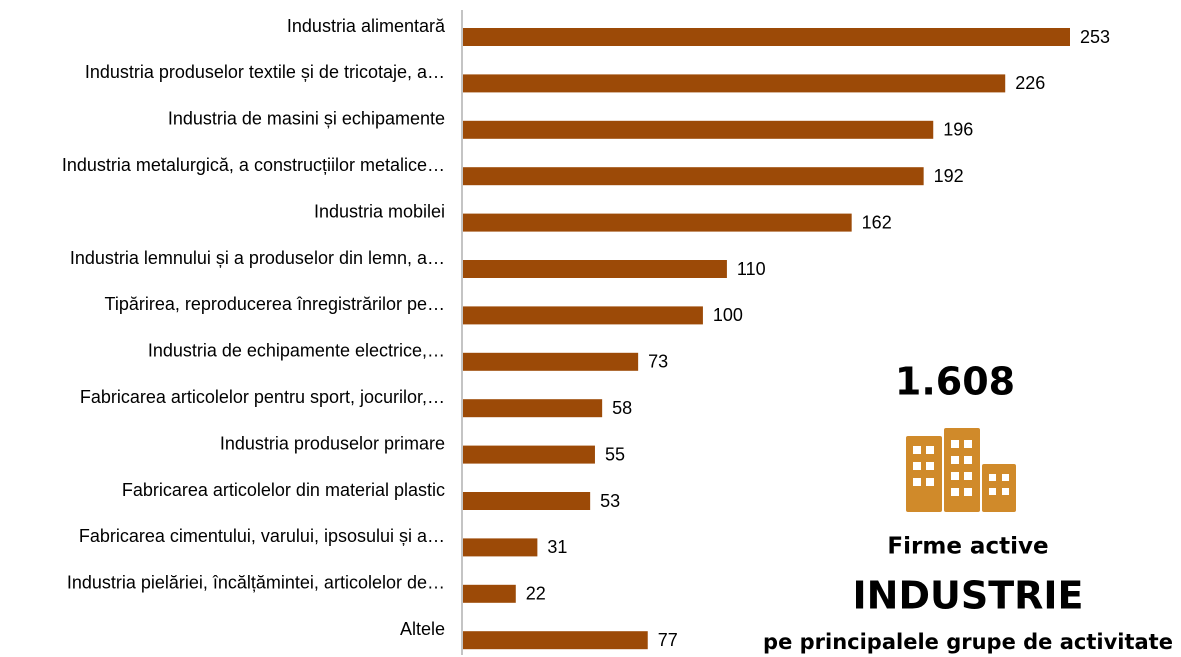 The image size is (1181, 657). Describe the element at coordinates (958, 130) in the screenshot. I see `value-label: 196` at that location.